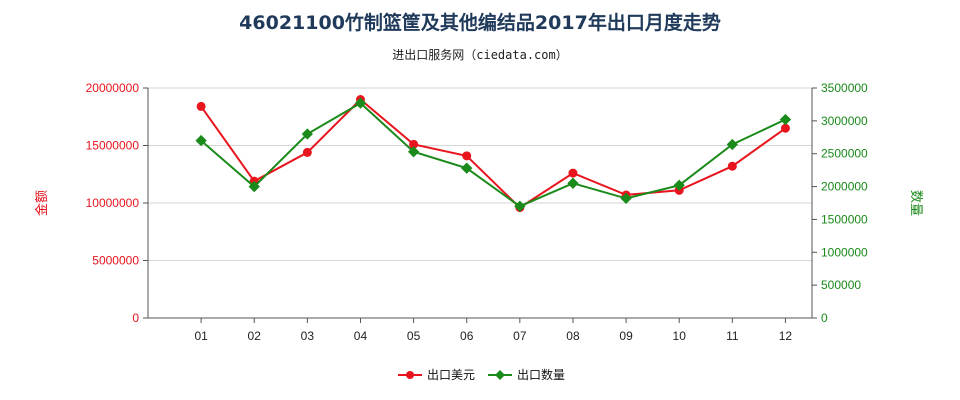  What do you see at coordinates (201, 336) in the screenshot?
I see `x-tick-label: 01` at bounding box center [201, 336].